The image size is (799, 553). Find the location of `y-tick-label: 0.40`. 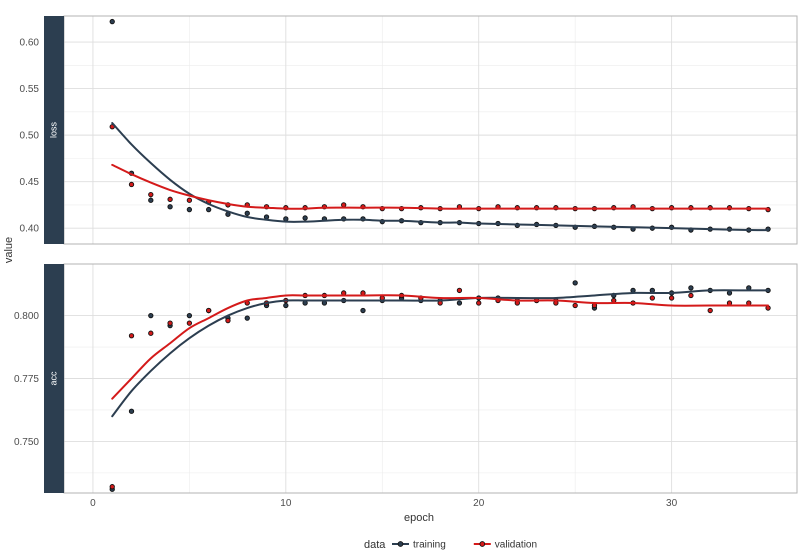

y-tick-label: 0.40 is located at coordinates (30, 229).